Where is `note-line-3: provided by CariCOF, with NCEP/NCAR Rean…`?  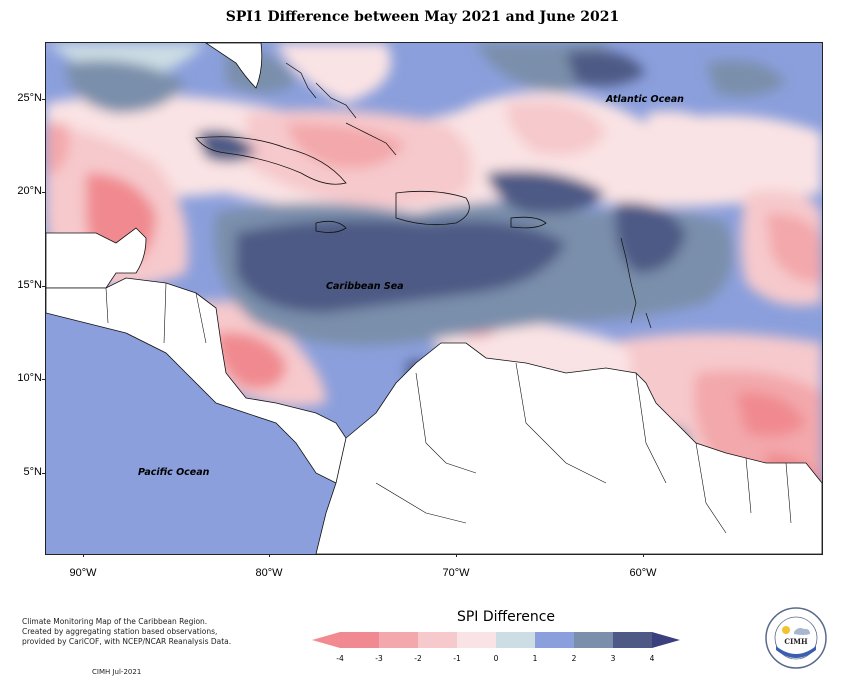
note-line-3: provided by CariCOF, with NCEP/NCAR Rean… is located at coordinates (127, 641).